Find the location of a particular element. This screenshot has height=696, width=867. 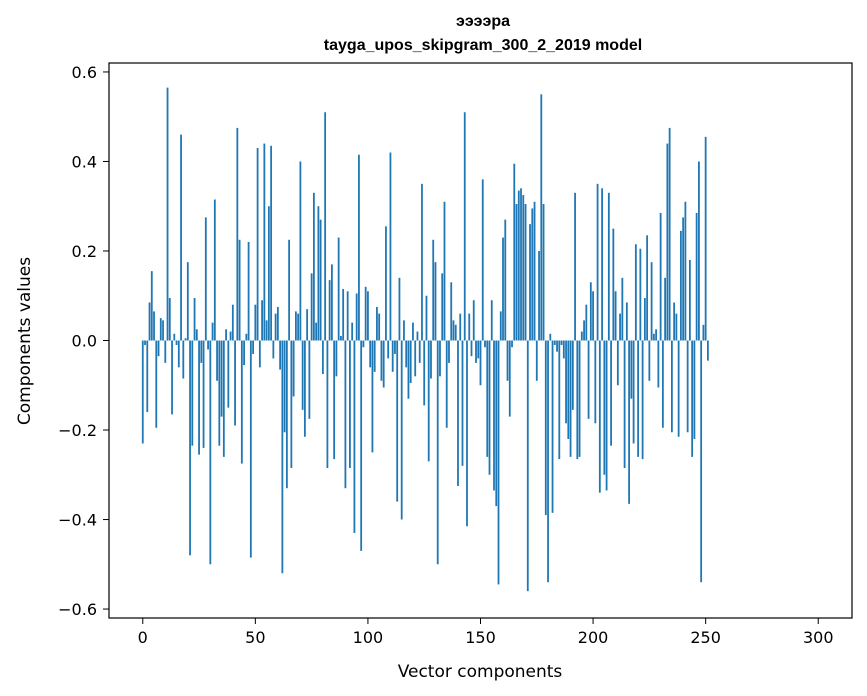

x-tick-label: 300 is located at coordinates (818, 637).